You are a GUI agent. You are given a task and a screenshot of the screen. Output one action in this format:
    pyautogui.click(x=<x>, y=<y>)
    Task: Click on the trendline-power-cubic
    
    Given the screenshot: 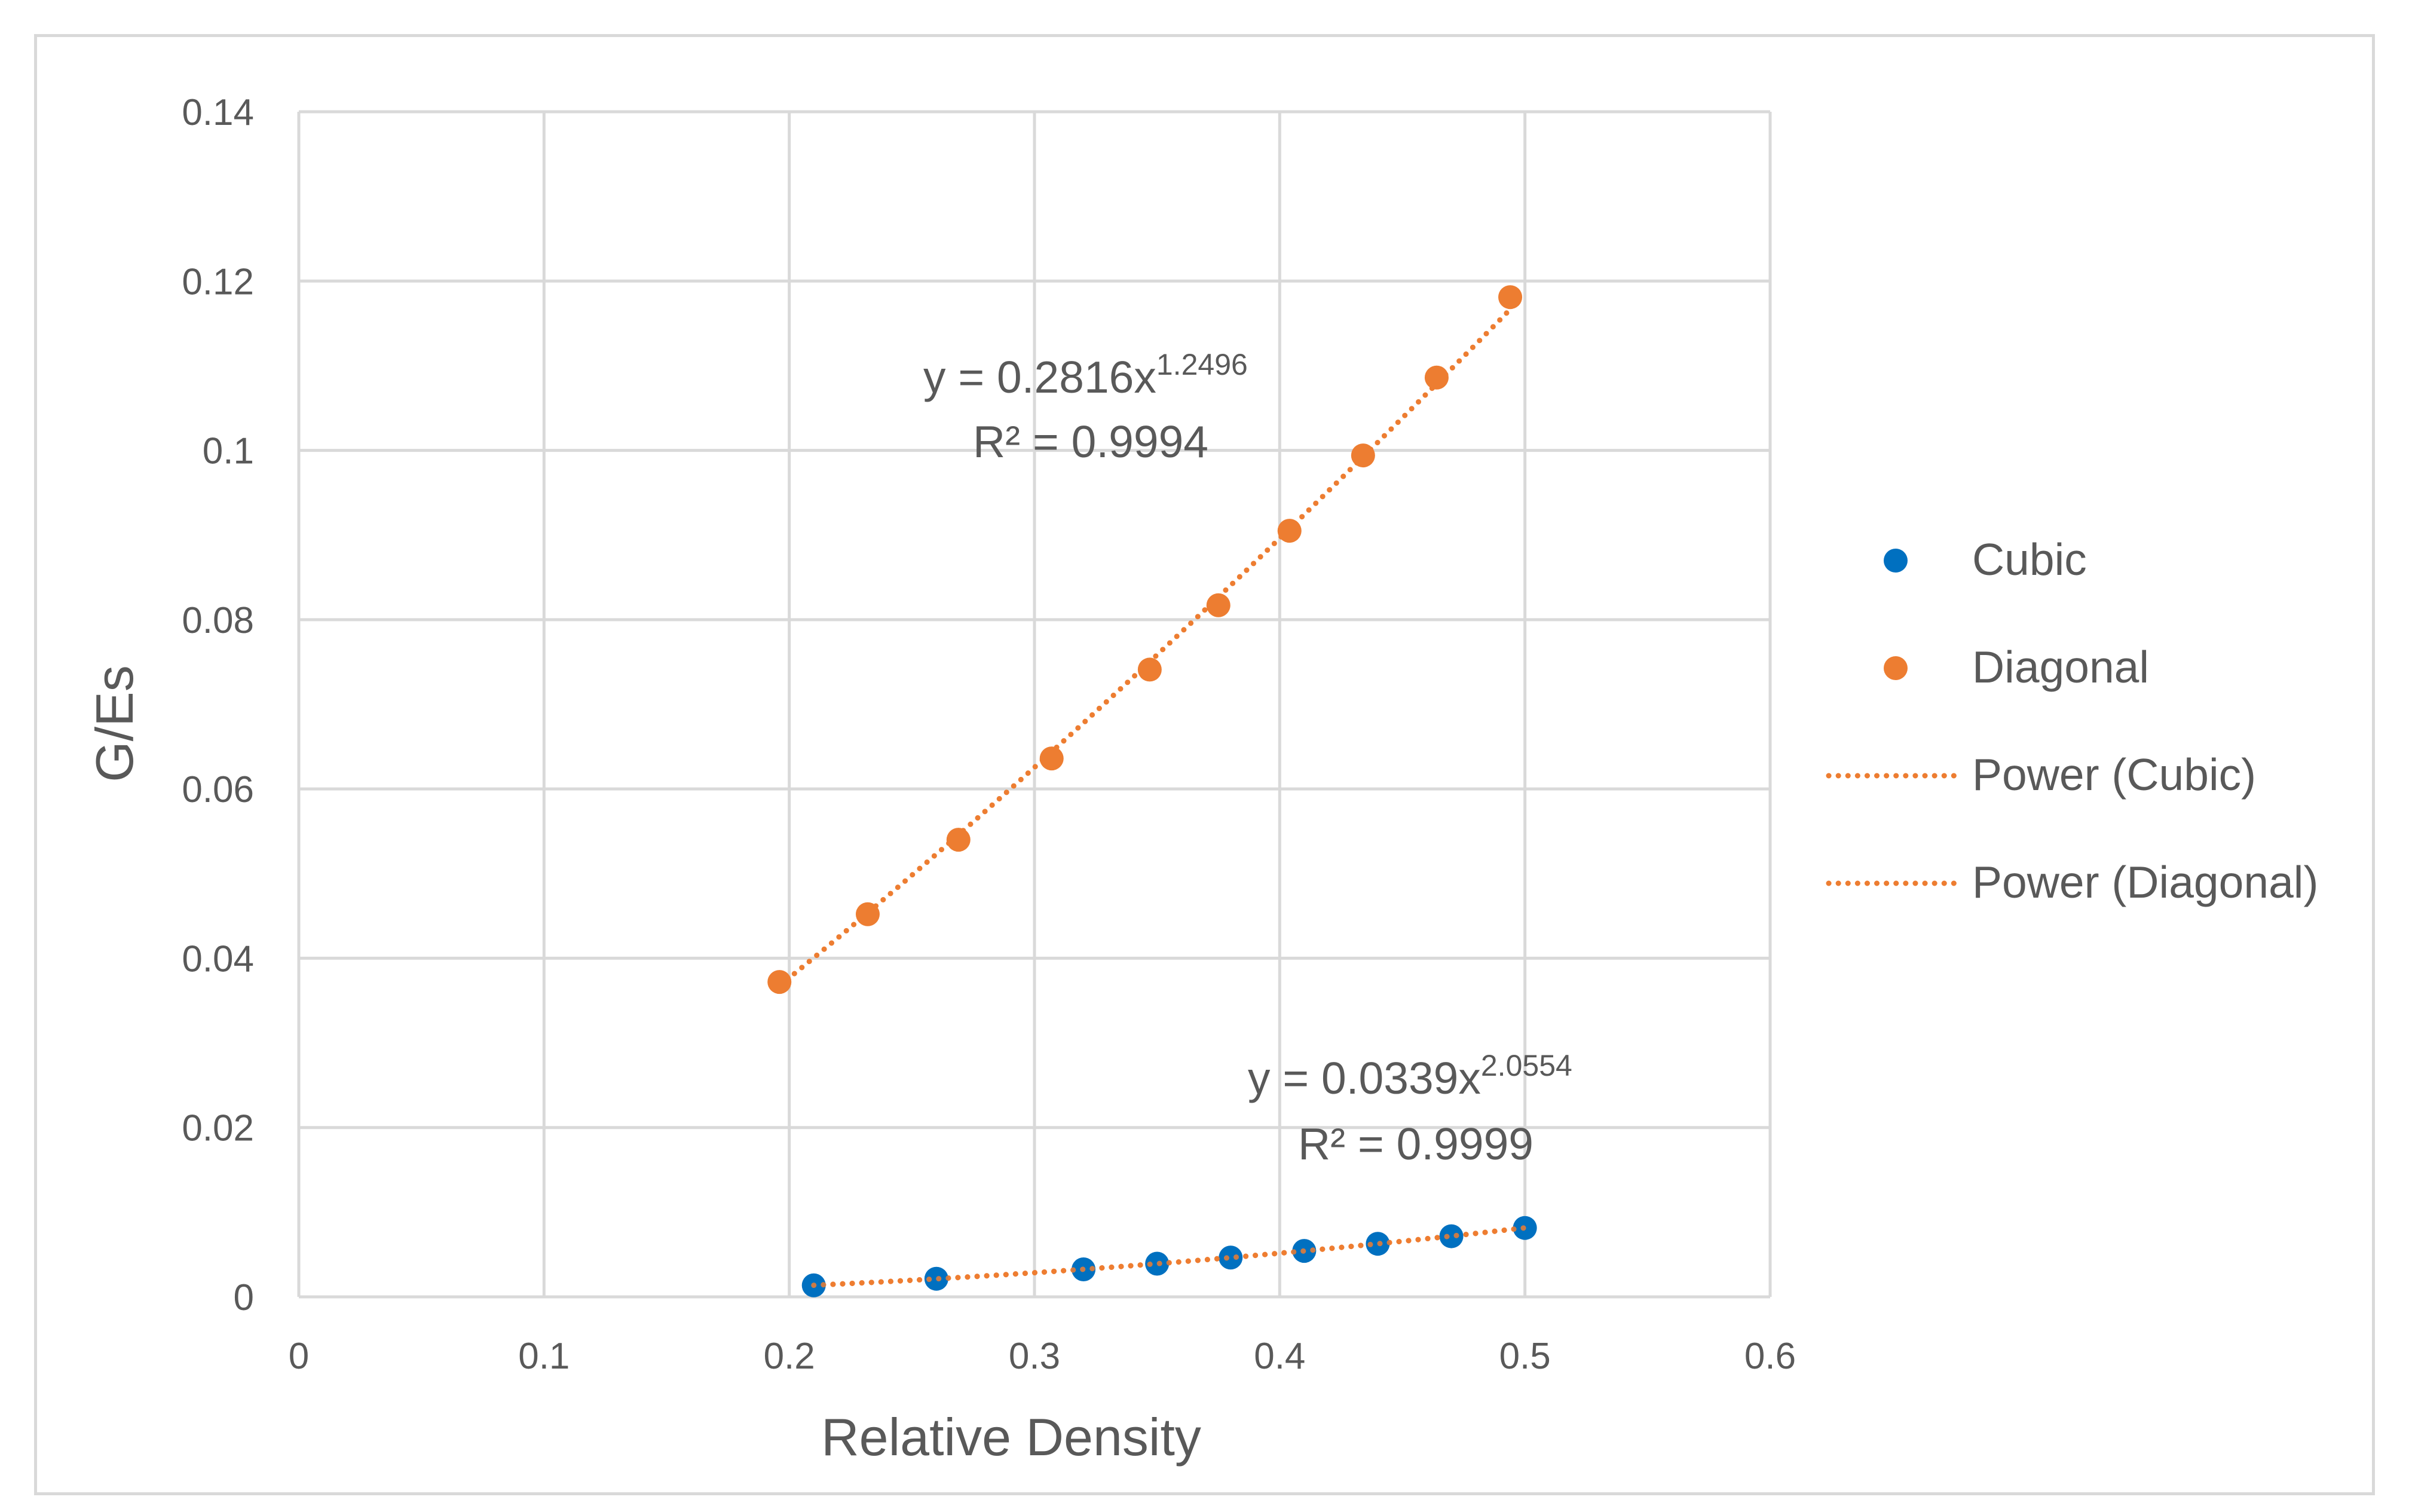 What is the action you would take?
    pyautogui.click(x=1169, y=1256)
    